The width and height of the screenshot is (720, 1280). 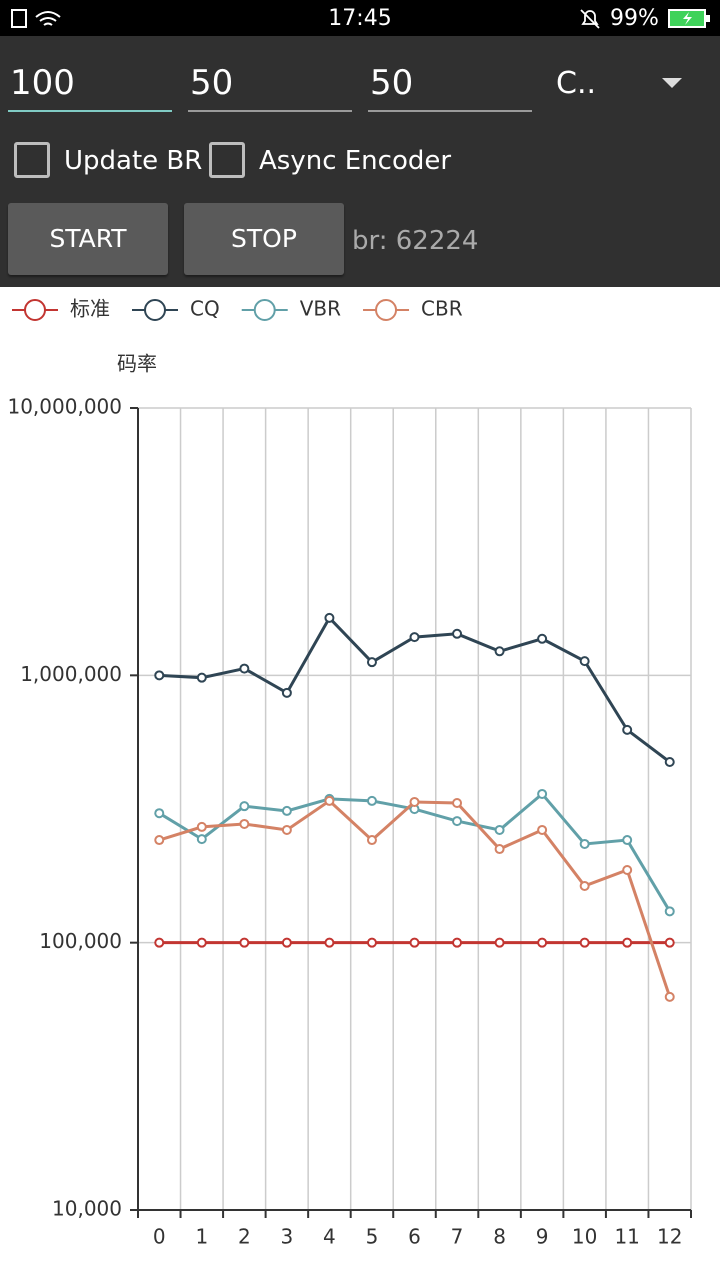 I want to click on legend-item: CBR, so click(x=413, y=309).